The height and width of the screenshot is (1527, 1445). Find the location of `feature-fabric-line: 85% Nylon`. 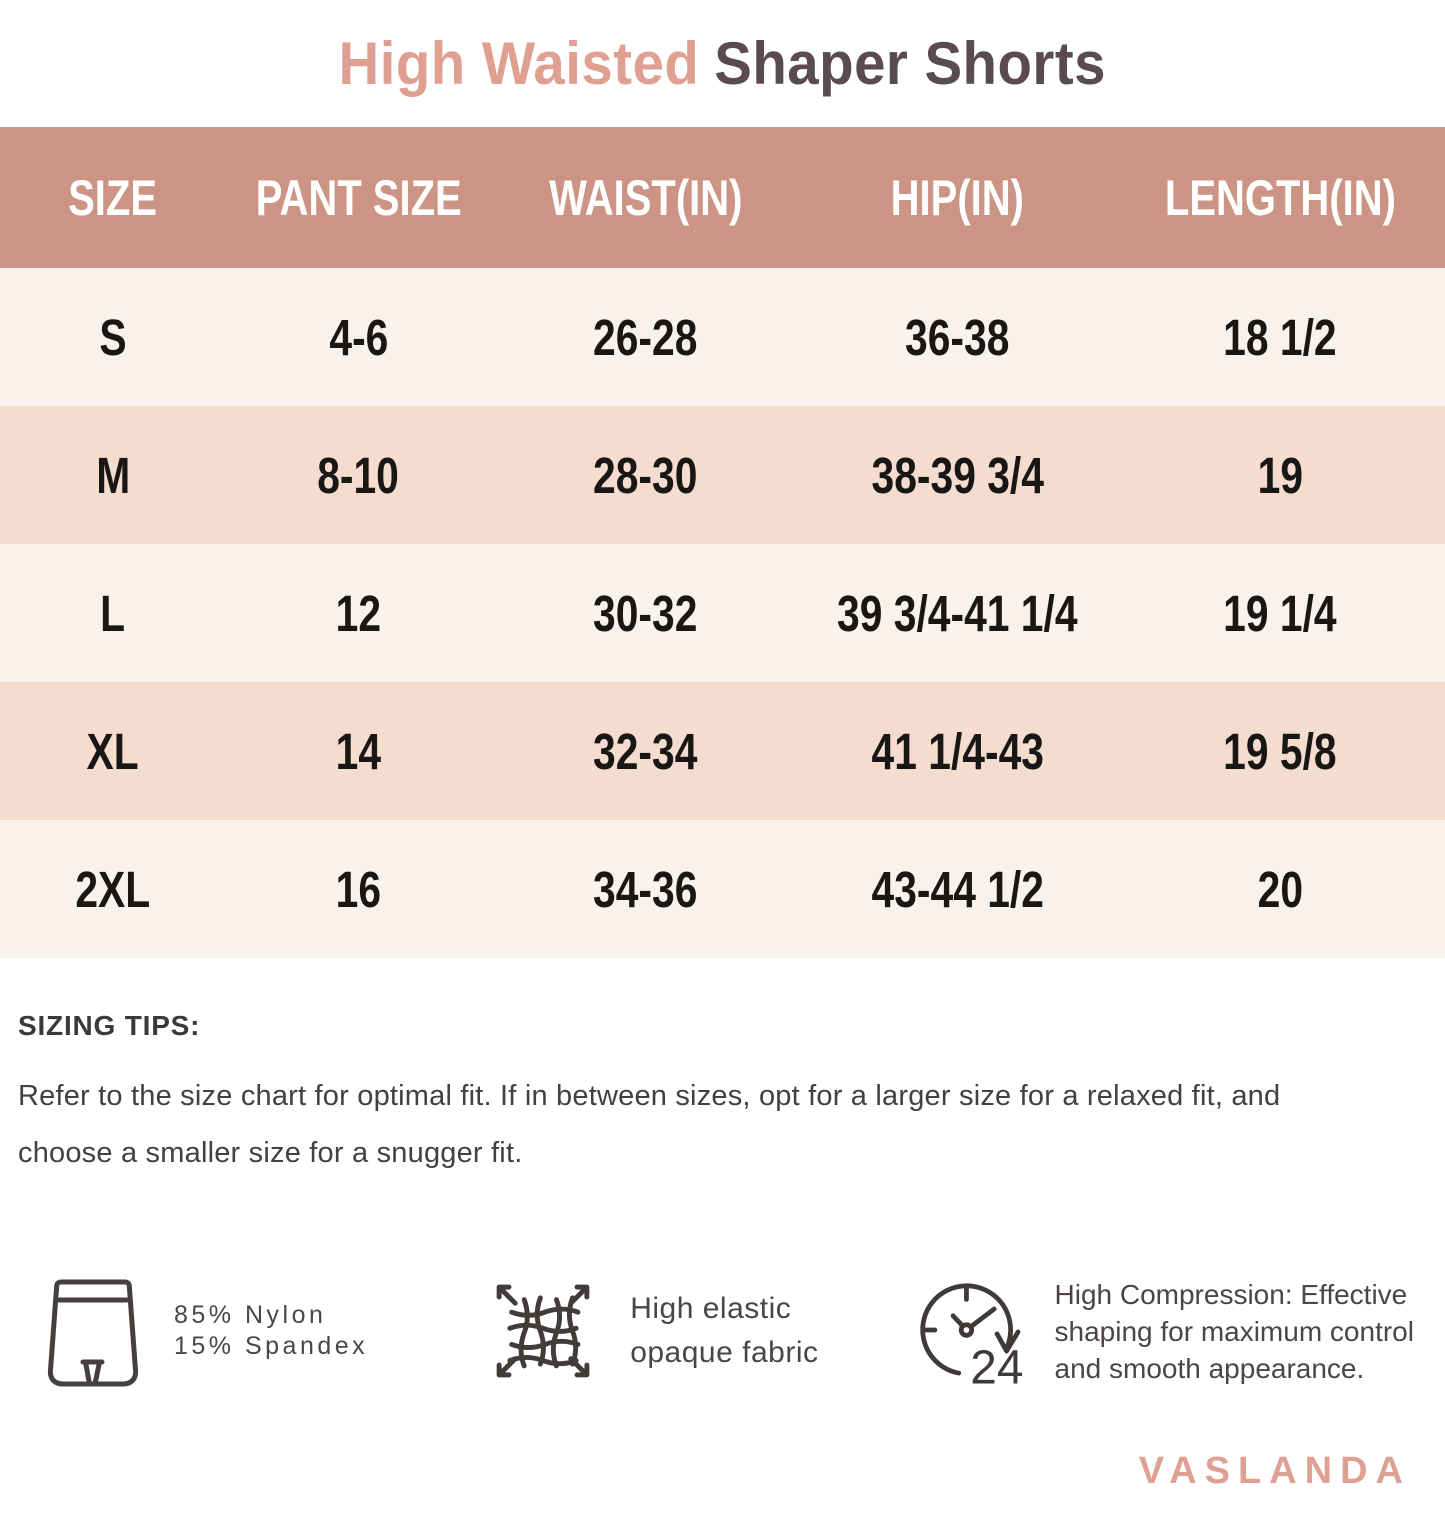

feature-fabric-line: 85% Nylon is located at coordinates (250, 1315).